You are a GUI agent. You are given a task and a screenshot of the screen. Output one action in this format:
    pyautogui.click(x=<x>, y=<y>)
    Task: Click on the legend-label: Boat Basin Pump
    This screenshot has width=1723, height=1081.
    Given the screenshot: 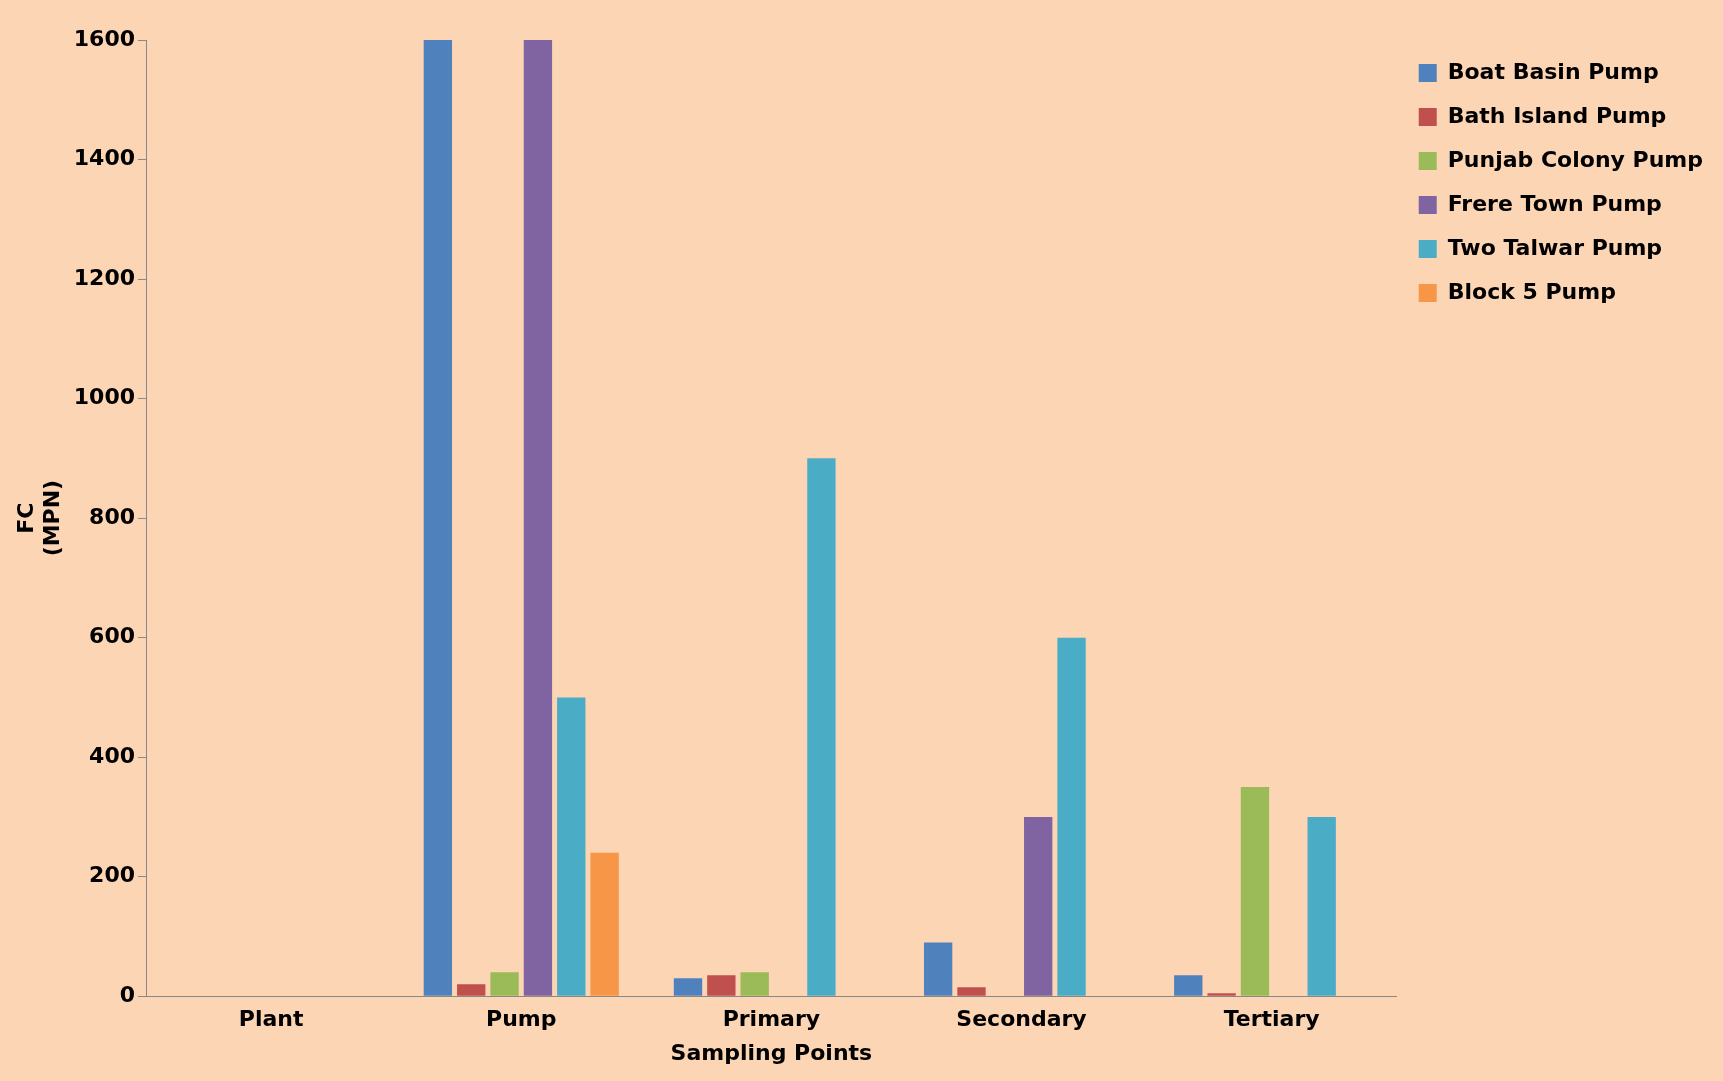 What is the action you would take?
    pyautogui.click(x=1553, y=71)
    